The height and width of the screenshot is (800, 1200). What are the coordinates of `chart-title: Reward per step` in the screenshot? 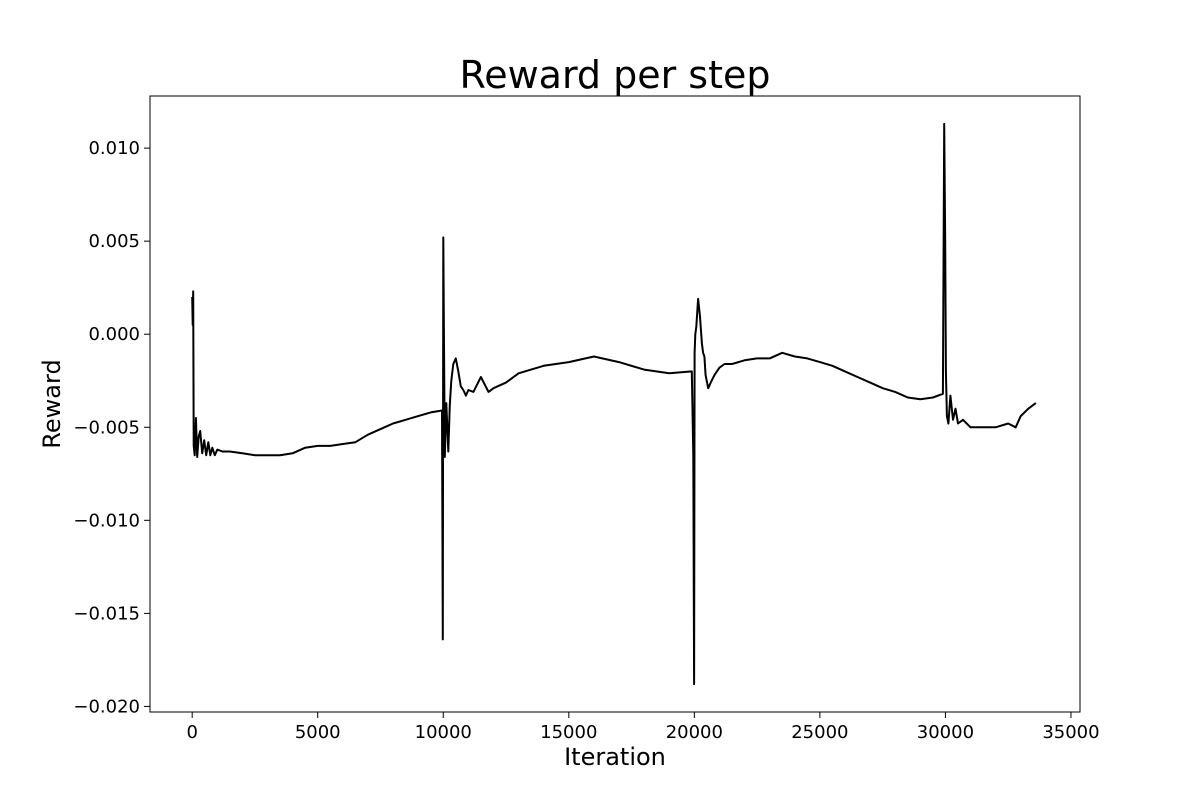 It's located at (615, 75).